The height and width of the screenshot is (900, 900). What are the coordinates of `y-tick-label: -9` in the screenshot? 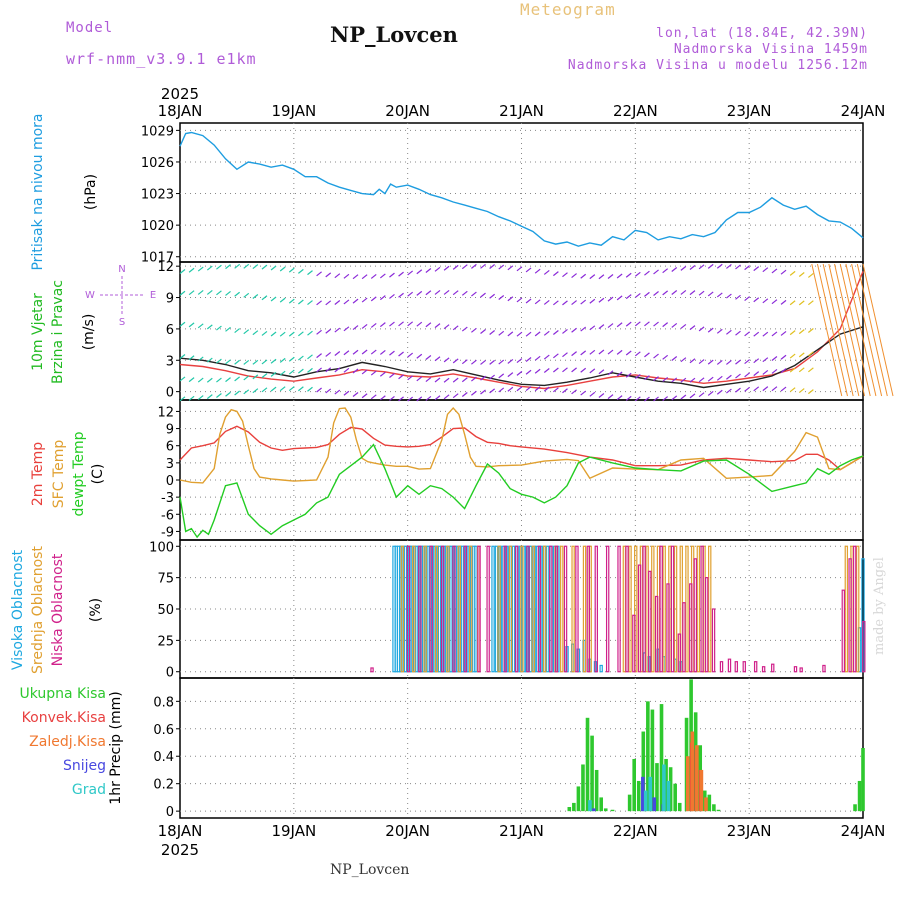 It's located at (167, 532).